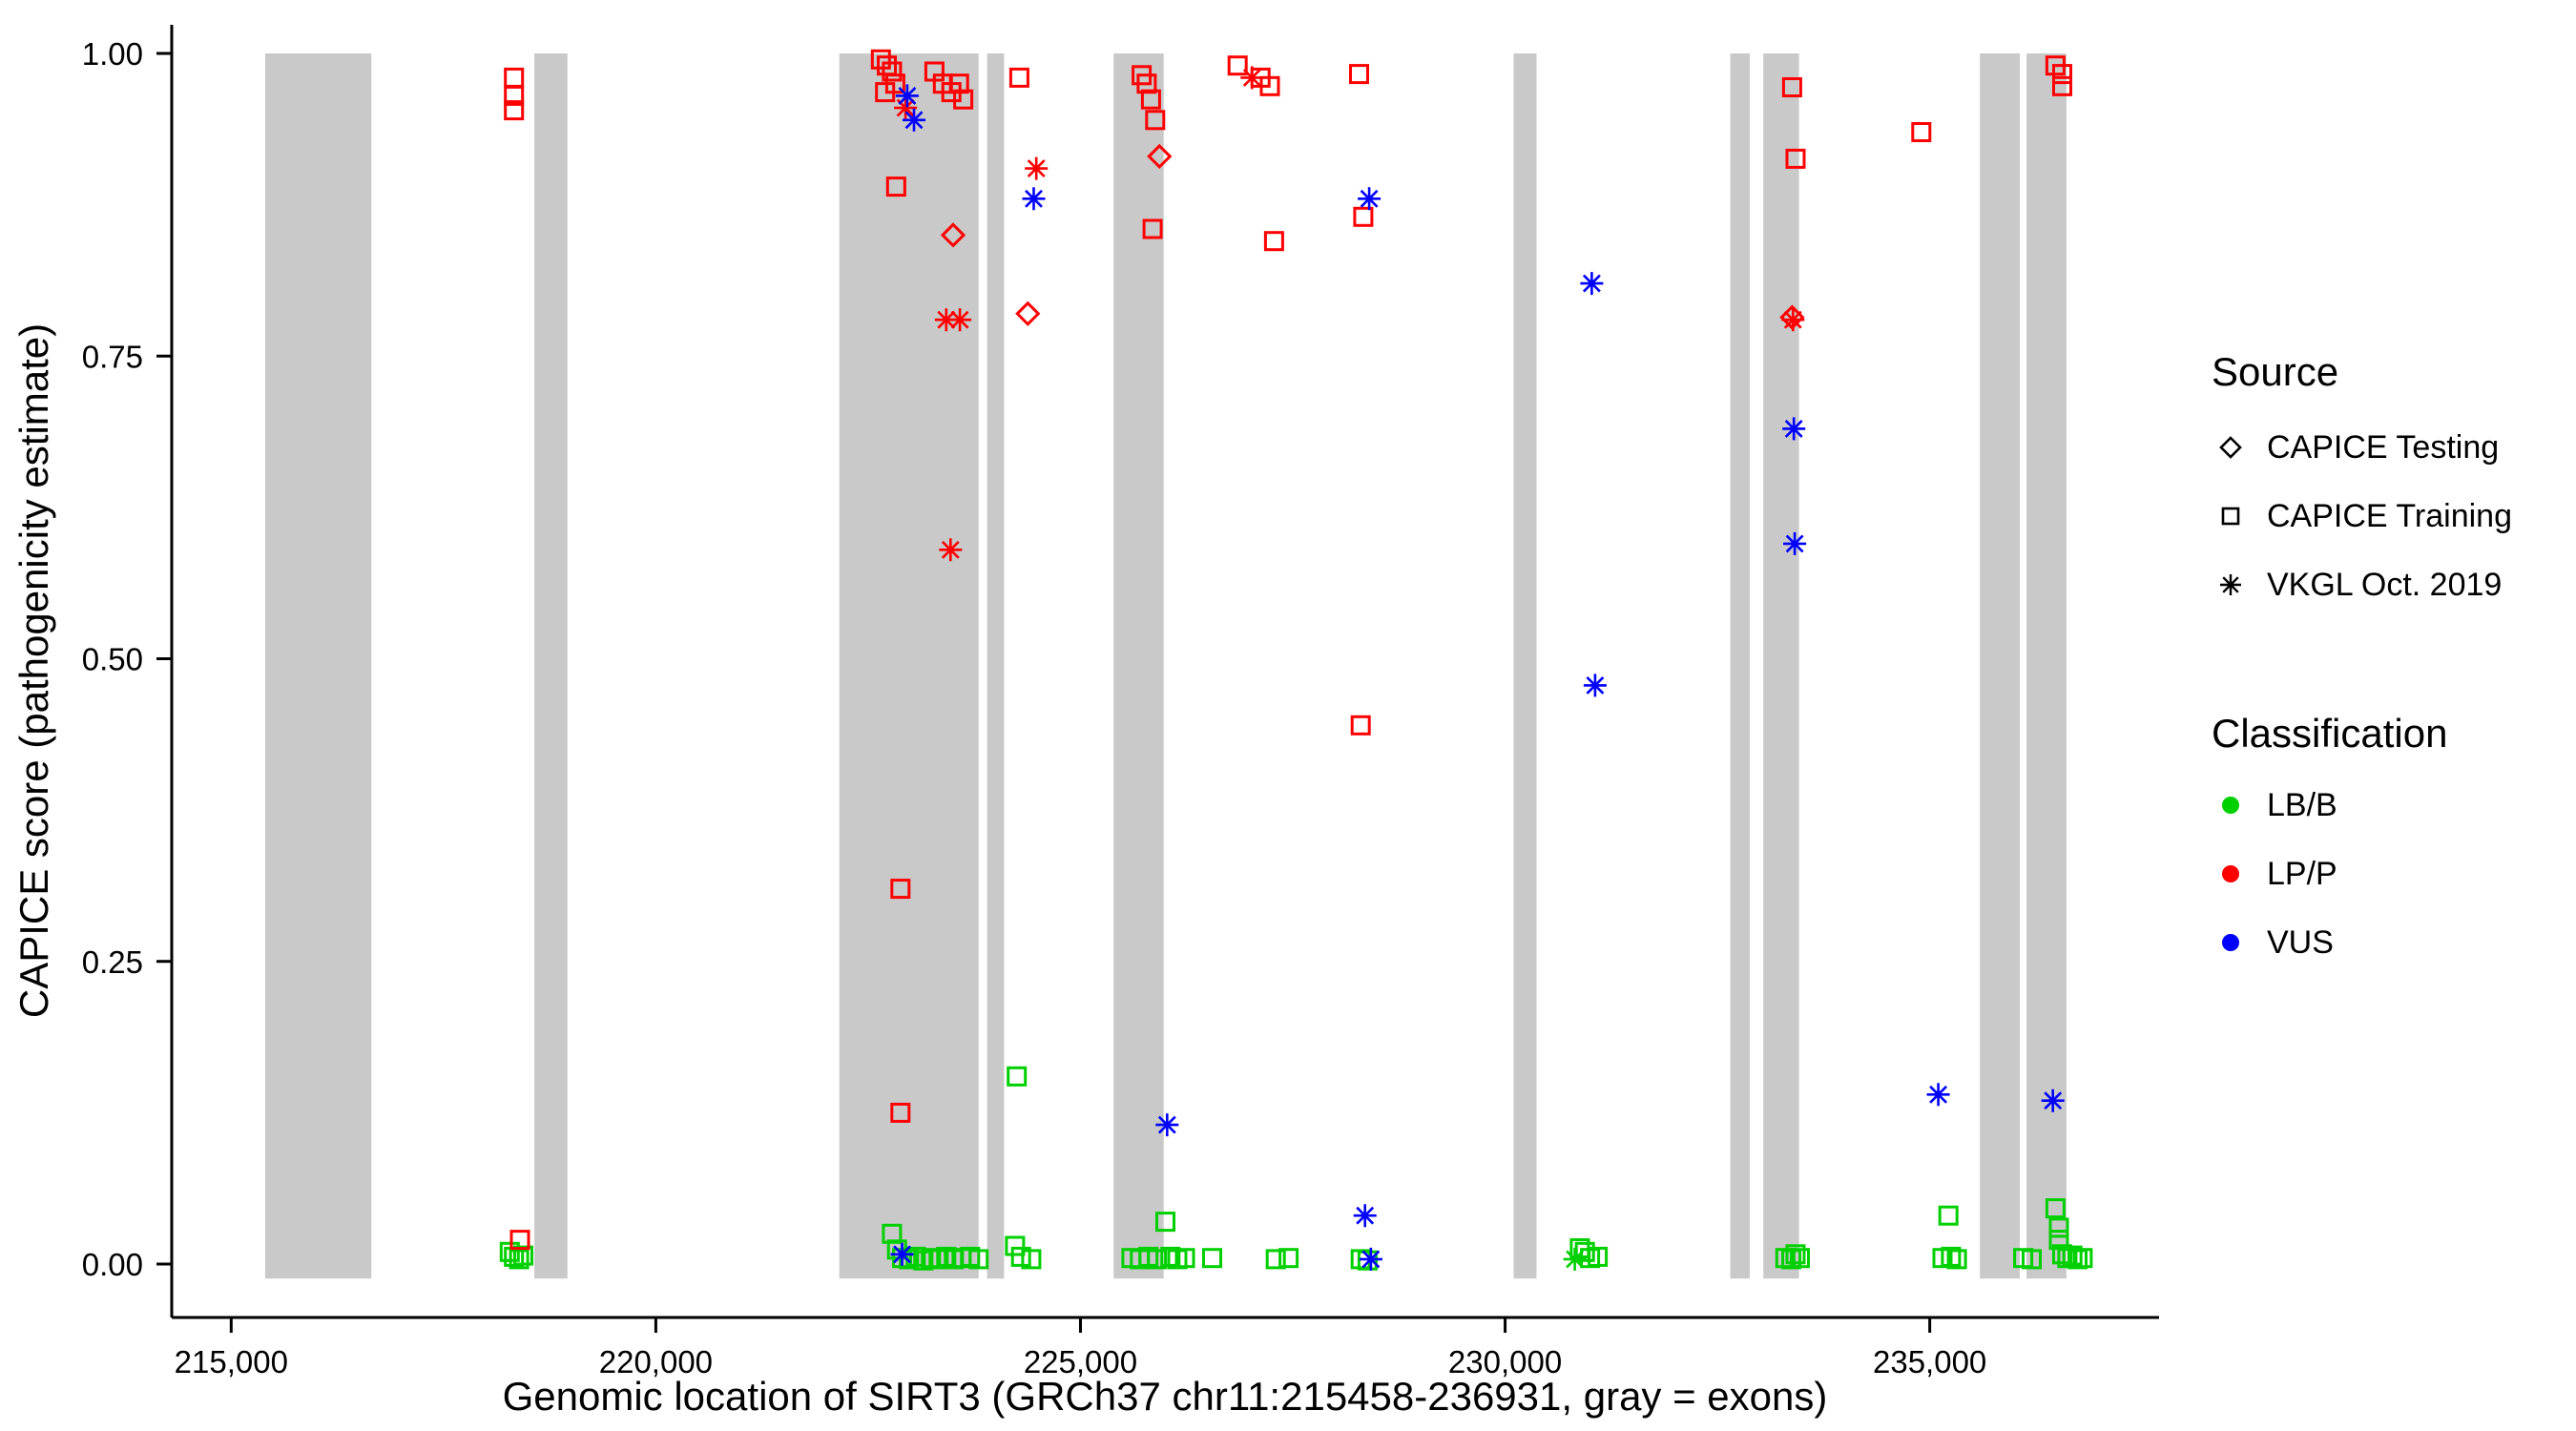 The image size is (2576, 1431). Describe the element at coordinates (2385, 584) in the screenshot. I see `legend-item-label: VKGL Oct. 2019` at that location.